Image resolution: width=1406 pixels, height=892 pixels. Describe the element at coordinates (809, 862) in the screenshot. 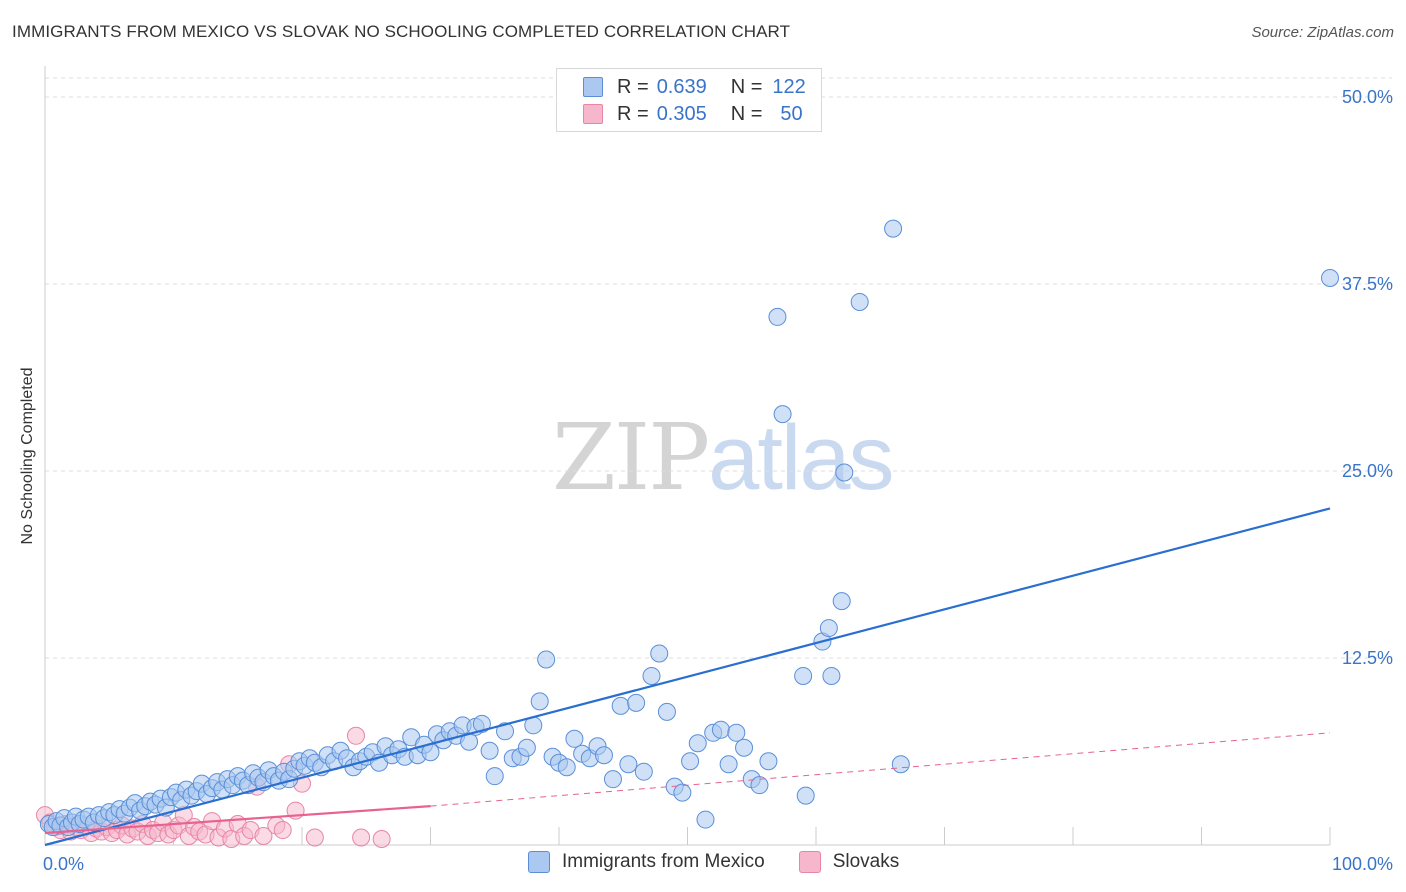

I see `legend-swatch-slovaks` at that location.